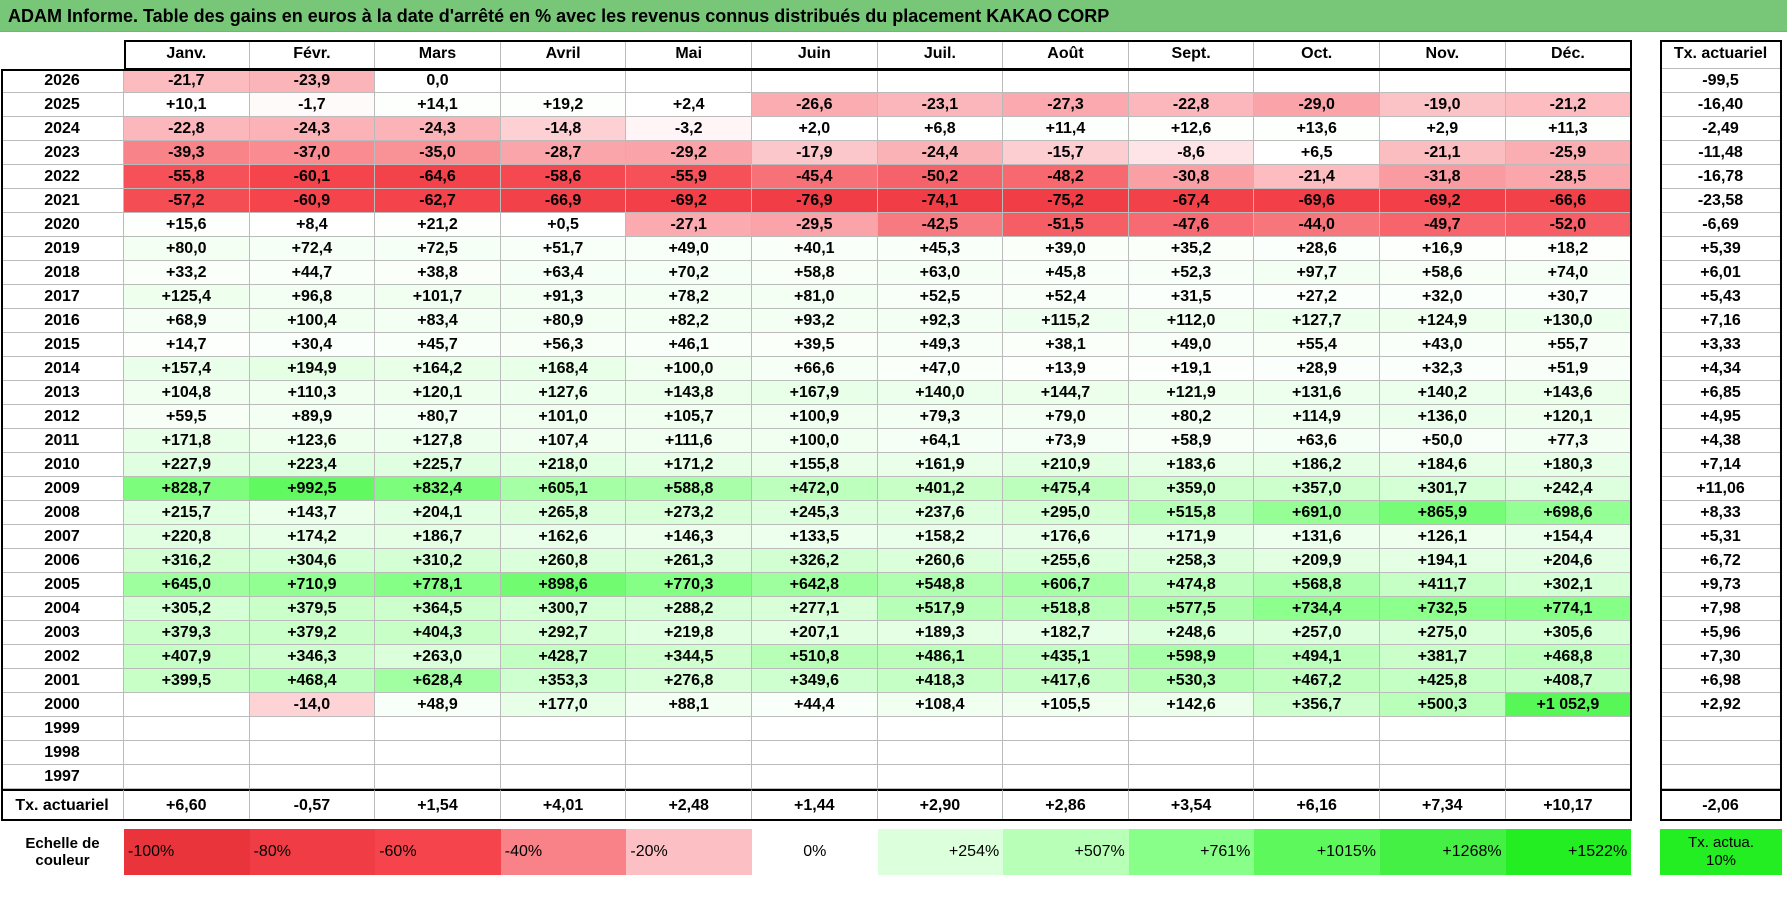 The width and height of the screenshot is (1787, 912). Describe the element at coordinates (1191, 273) in the screenshot. I see `gain-cell: +52,3` at that location.